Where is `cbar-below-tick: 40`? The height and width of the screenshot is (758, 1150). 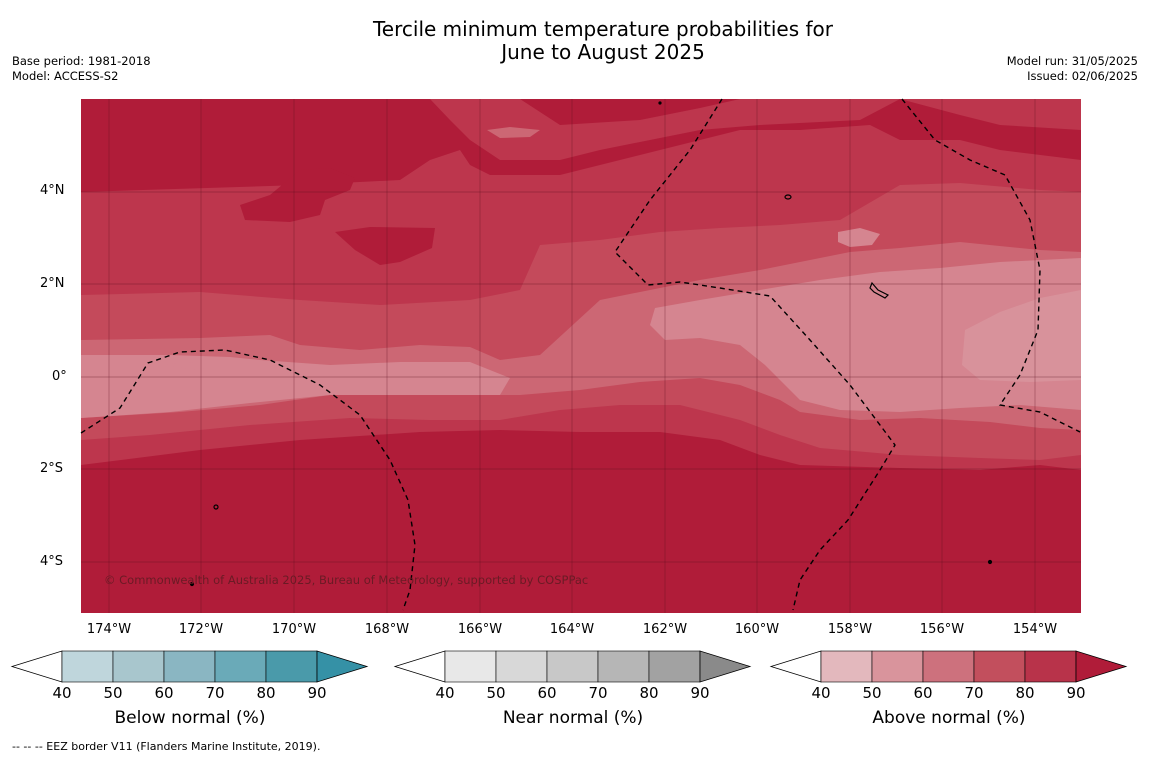 cbar-below-tick: 40 is located at coordinates (62, 693).